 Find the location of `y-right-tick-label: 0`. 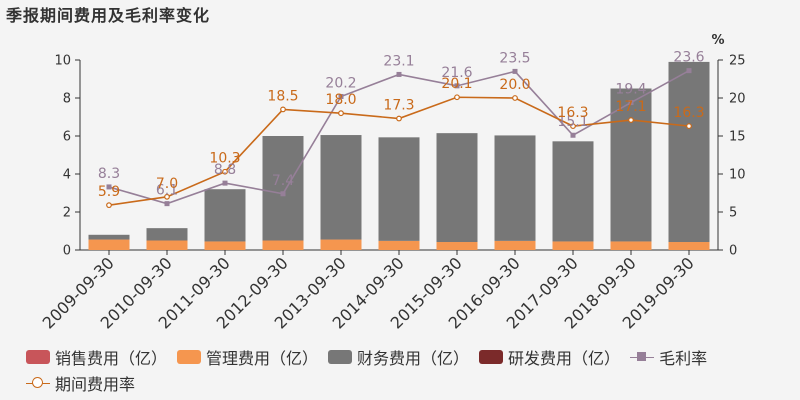

y-right-tick-label: 0 is located at coordinates (733, 251).